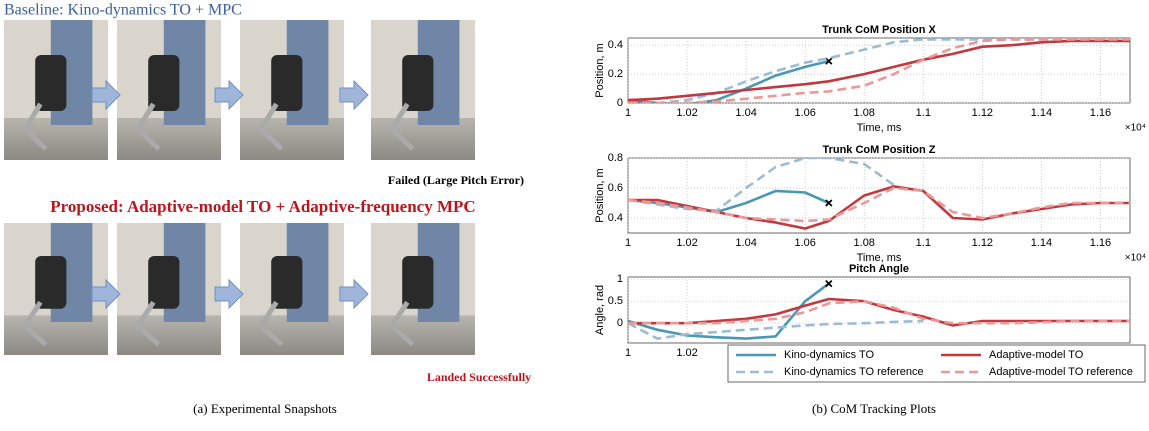 This screenshot has width=1149, height=431. I want to click on y-tick-label: 0.6, so click(615, 188).